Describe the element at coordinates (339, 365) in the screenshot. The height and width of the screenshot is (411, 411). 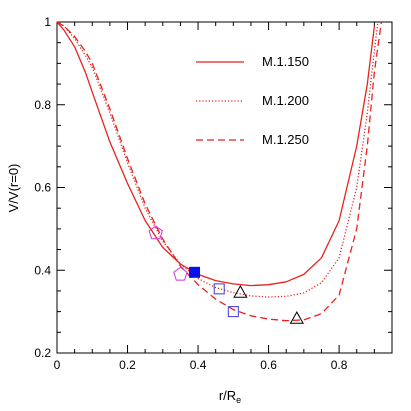
I see `x-tick-label: 0.8` at that location.